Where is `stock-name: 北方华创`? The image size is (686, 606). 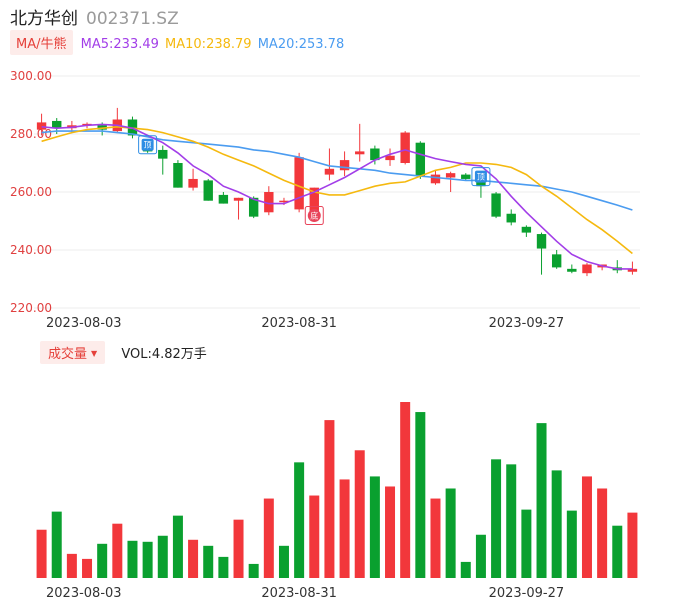
stock-name: 北方华创 is located at coordinates (44, 19).